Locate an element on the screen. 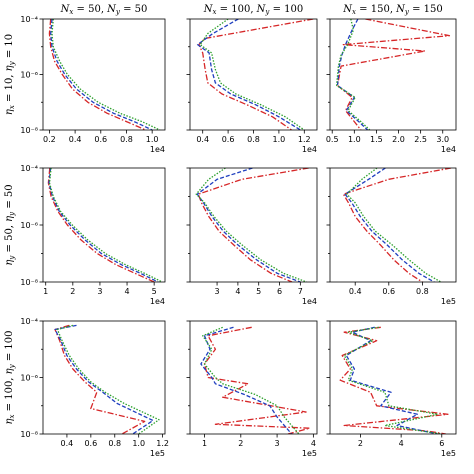 The height and width of the screenshot is (474, 474). panel-r3c3-xtick-label-3: 6 is located at coordinates (441, 443).